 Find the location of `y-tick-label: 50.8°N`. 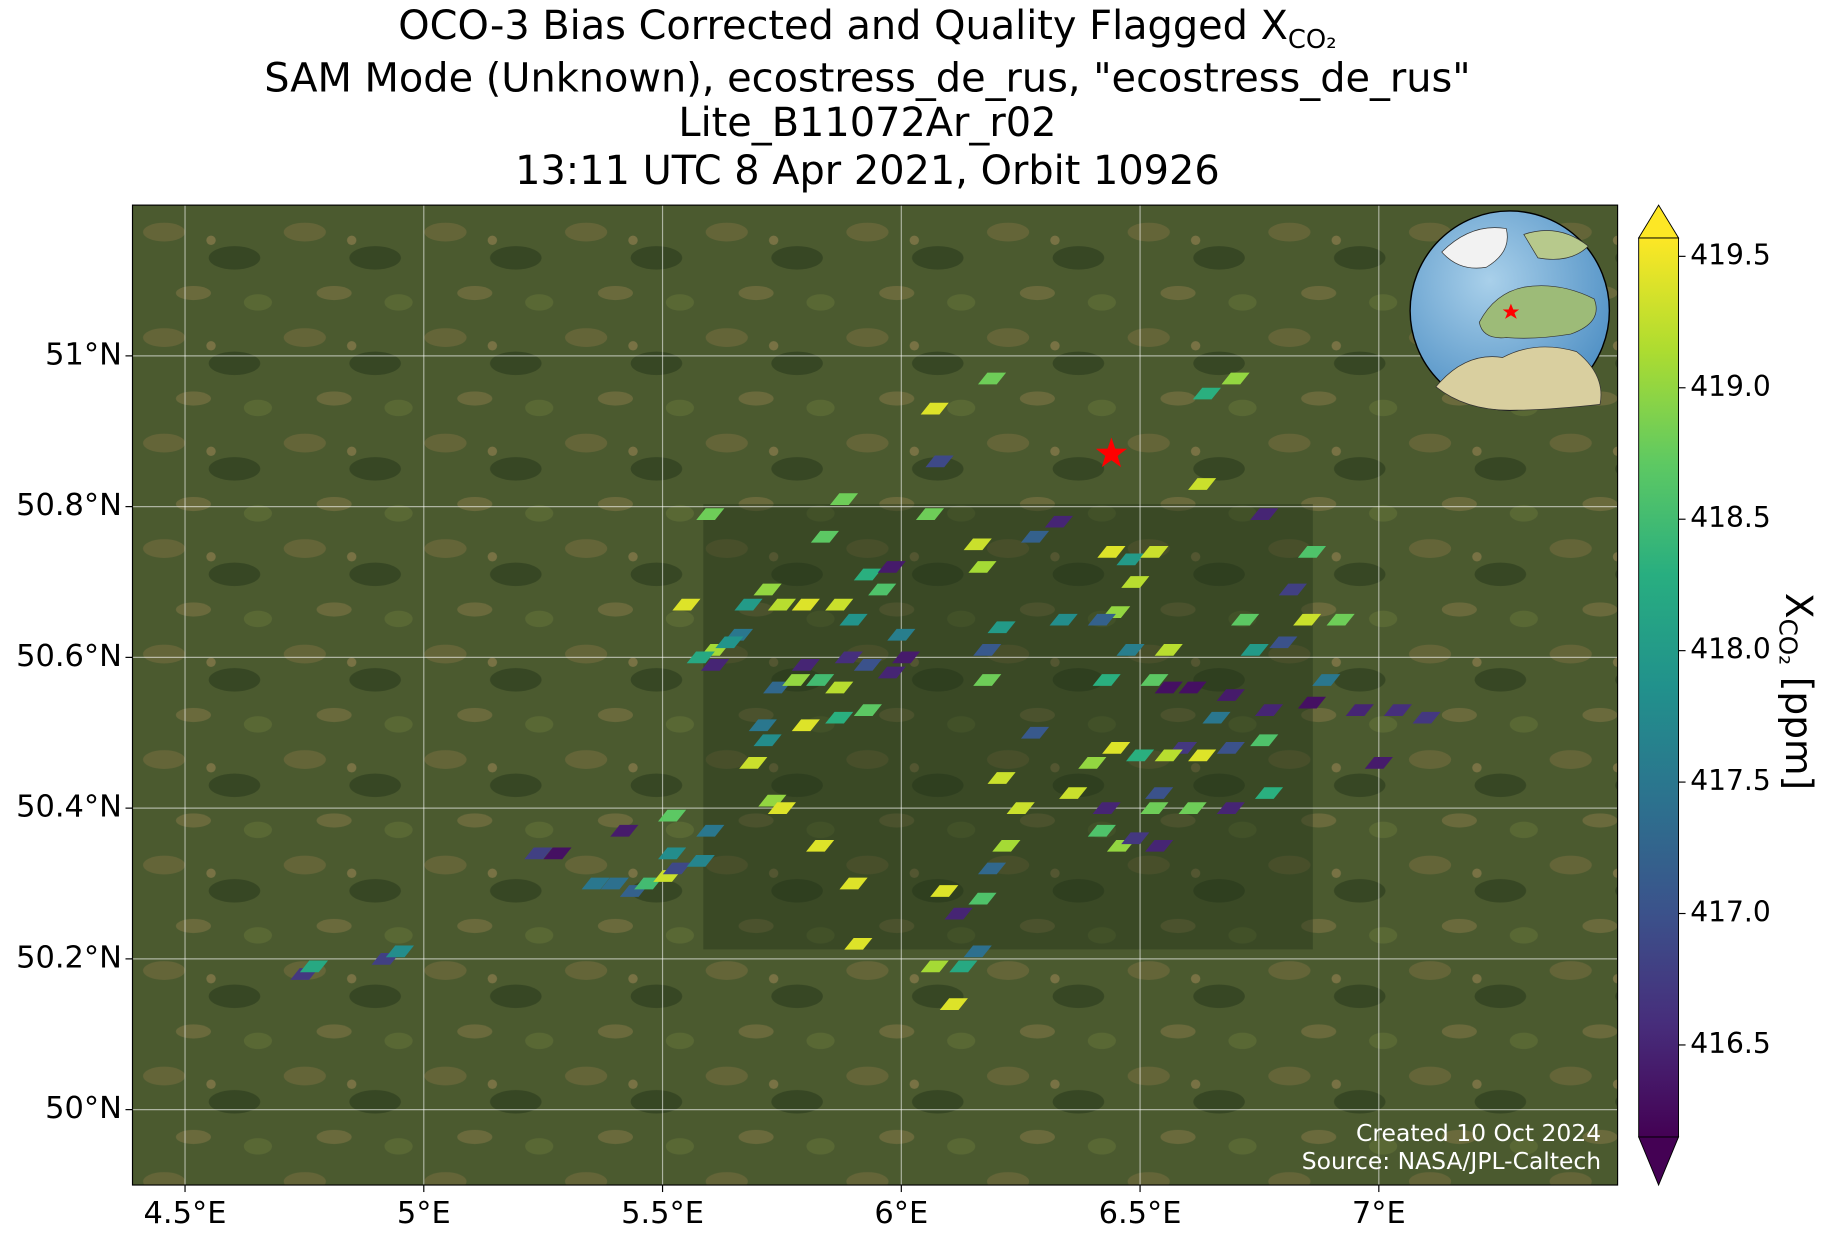

y-tick-label: 50.8°N is located at coordinates (69, 505).